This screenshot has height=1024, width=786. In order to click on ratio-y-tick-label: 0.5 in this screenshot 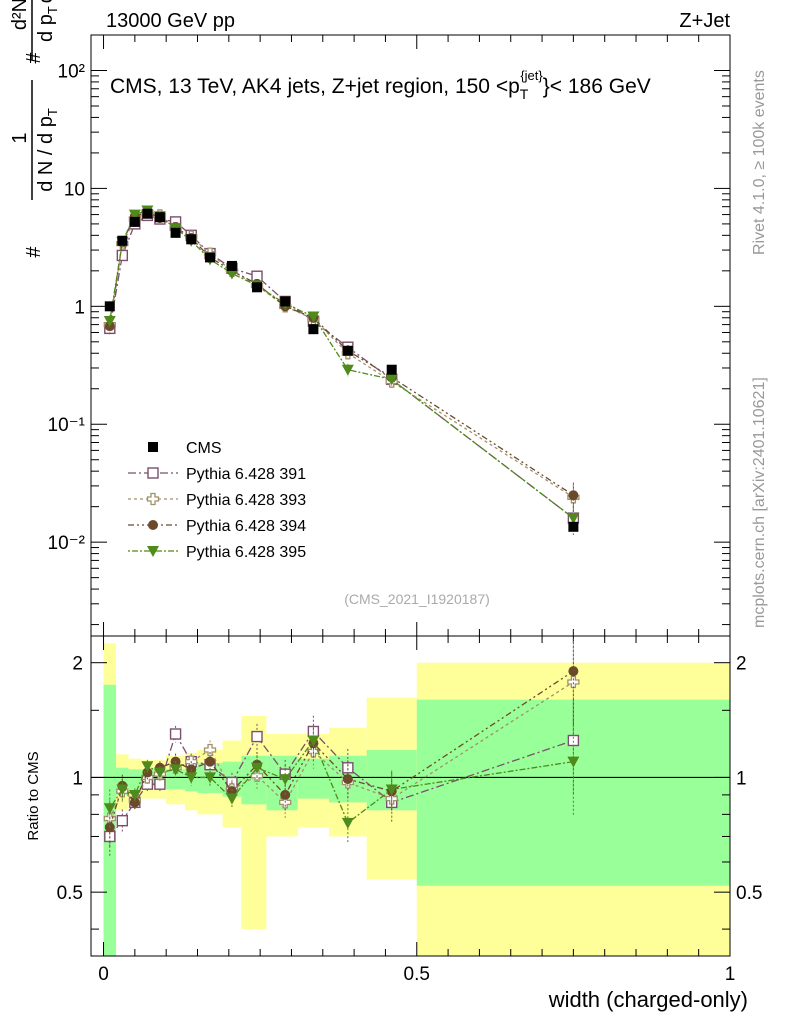, I will do `click(70, 893)`.